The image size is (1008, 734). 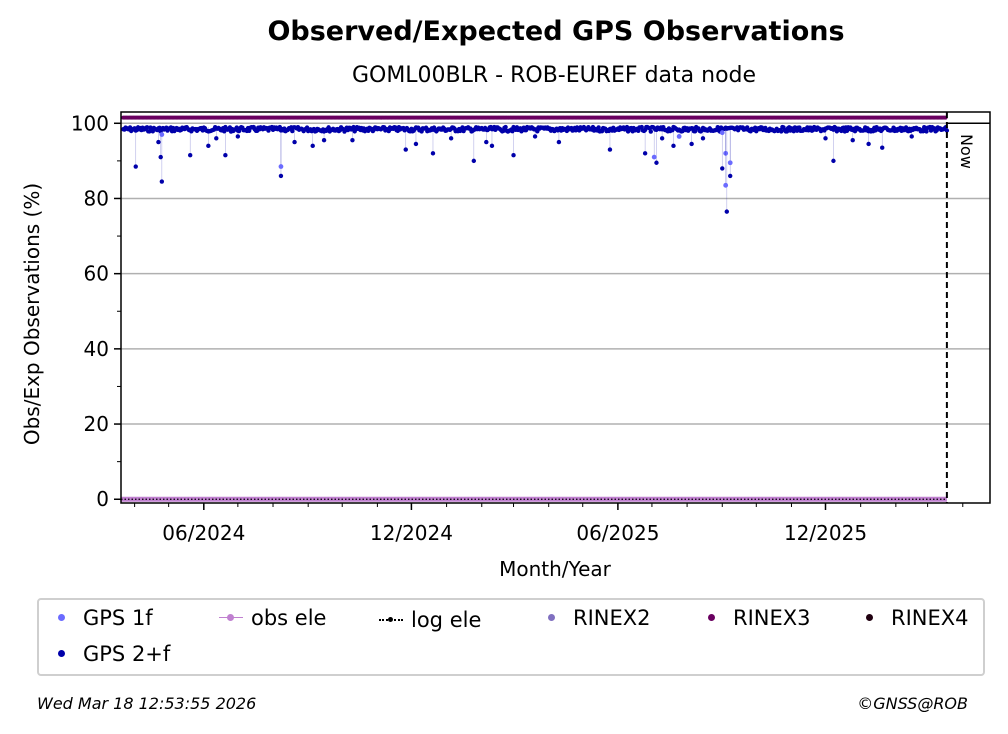 I want to click on legend-item-log-ele: log ele, so click(x=429, y=620).